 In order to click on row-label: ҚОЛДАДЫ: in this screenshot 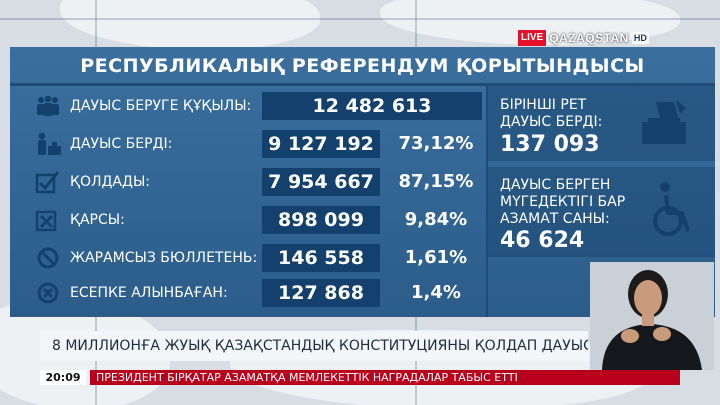, I will do `click(110, 182)`.